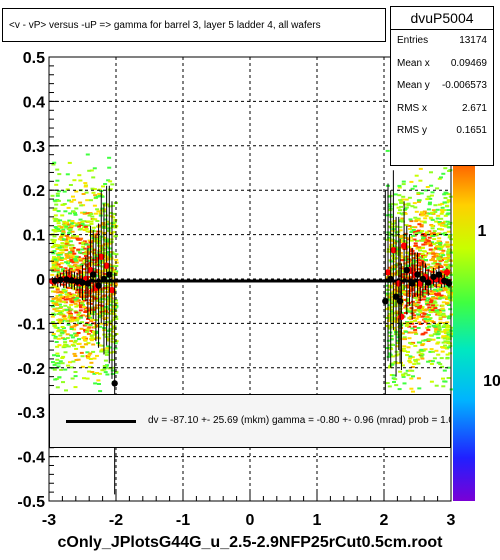 Image resolution: width=500 pixels, height=560 pixels. Describe the element at coordinates (412, 130) in the screenshot. I see `stats-label: RMS y` at that location.